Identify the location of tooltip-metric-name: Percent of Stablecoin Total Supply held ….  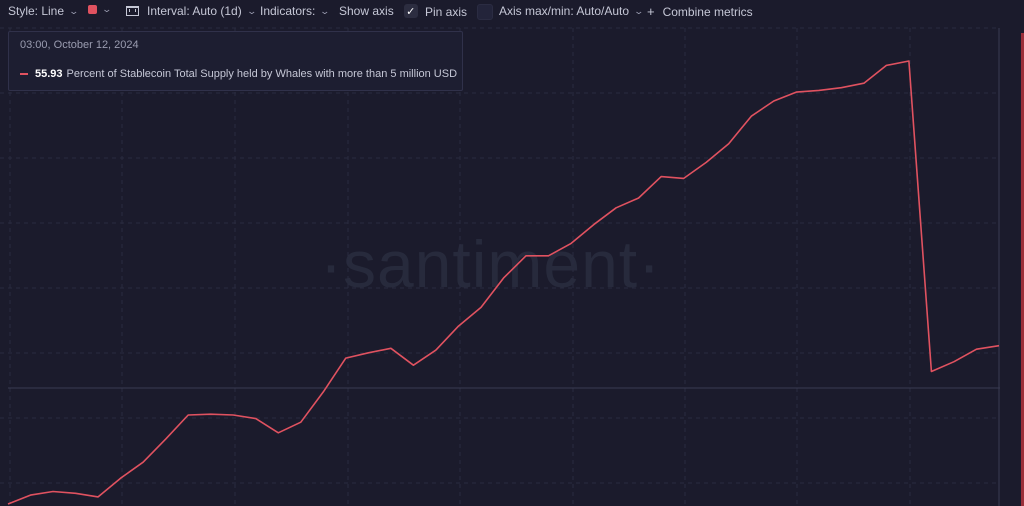
(262, 74).